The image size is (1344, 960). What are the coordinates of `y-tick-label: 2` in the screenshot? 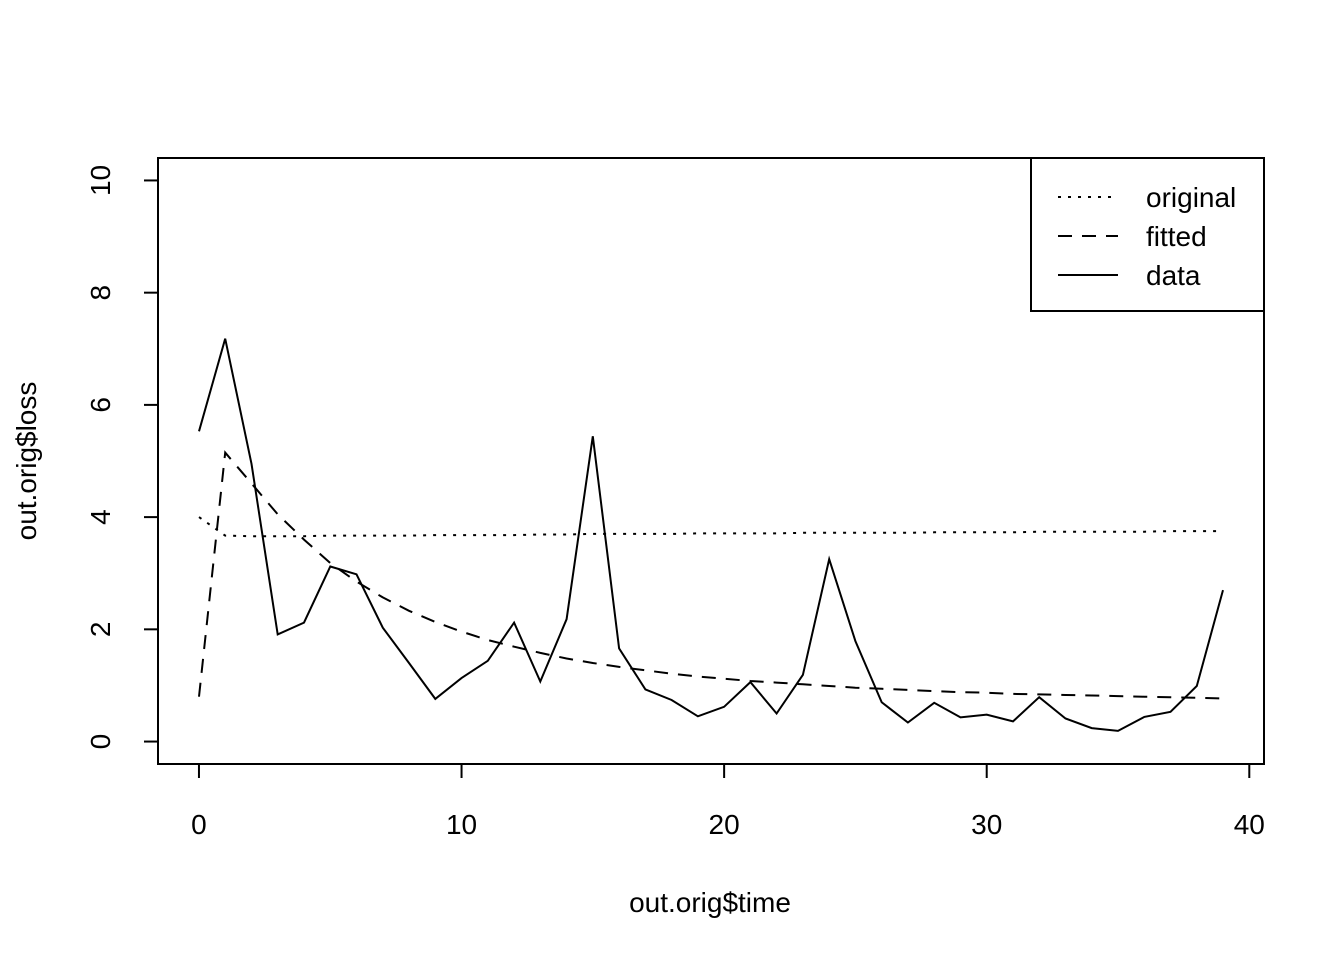 It's located at (100, 630).